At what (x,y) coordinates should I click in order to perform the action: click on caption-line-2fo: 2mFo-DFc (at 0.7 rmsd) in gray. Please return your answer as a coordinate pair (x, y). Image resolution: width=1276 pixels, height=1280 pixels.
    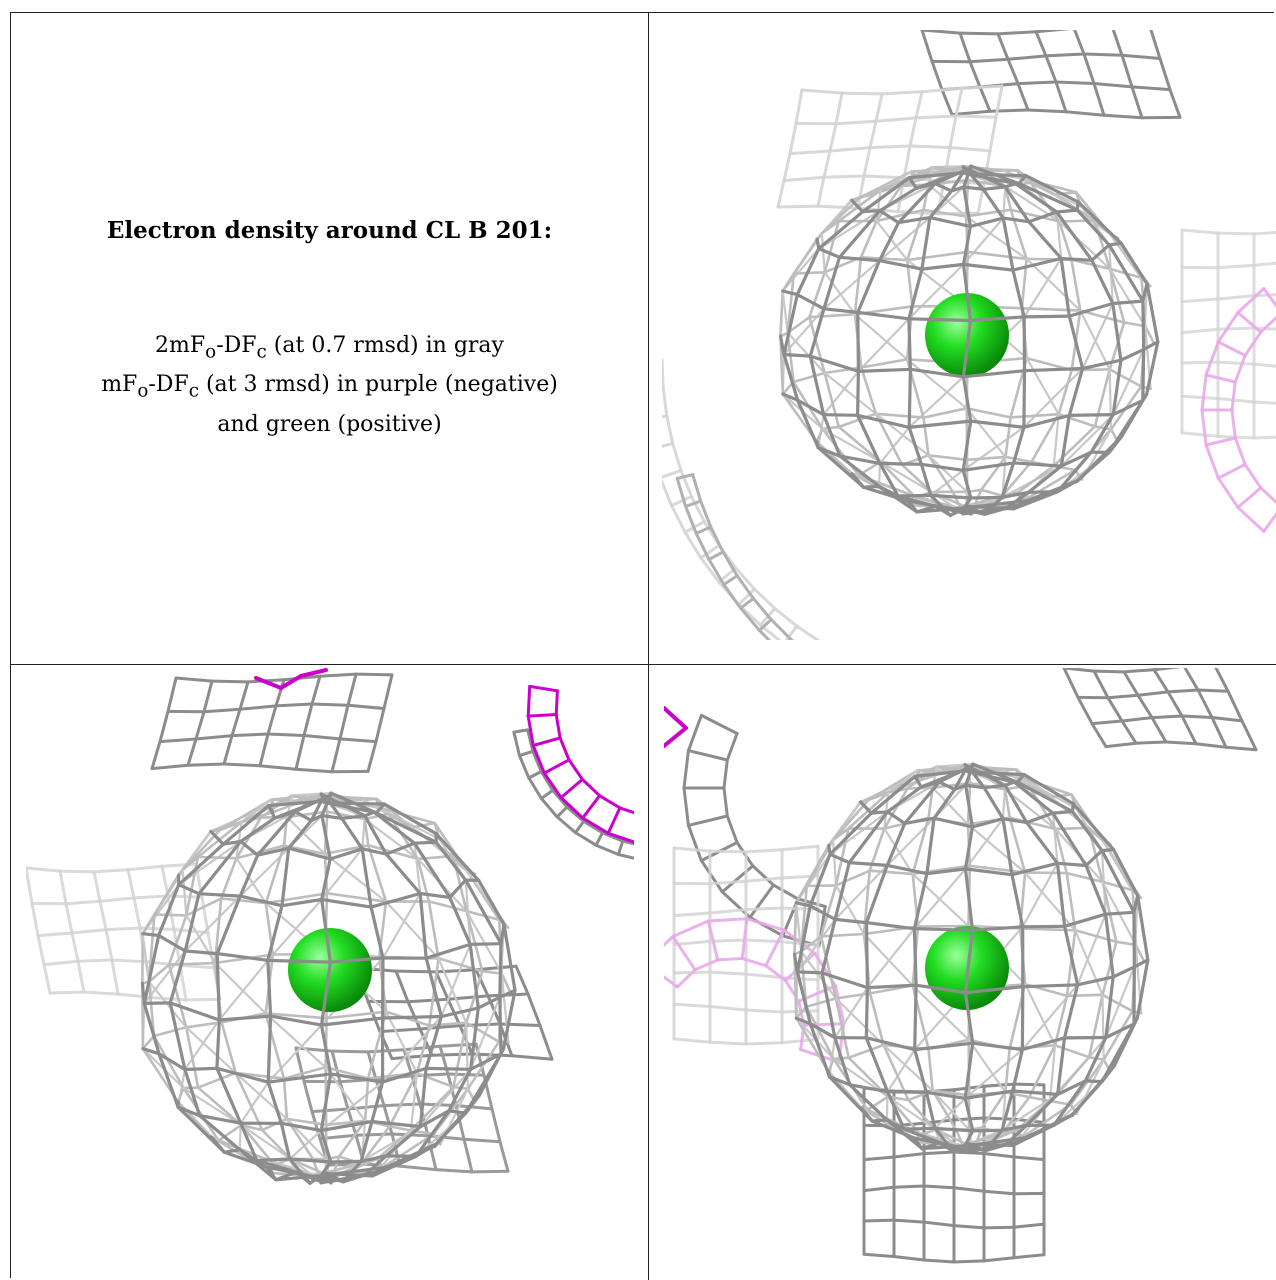
    Looking at the image, I should click on (329, 348).